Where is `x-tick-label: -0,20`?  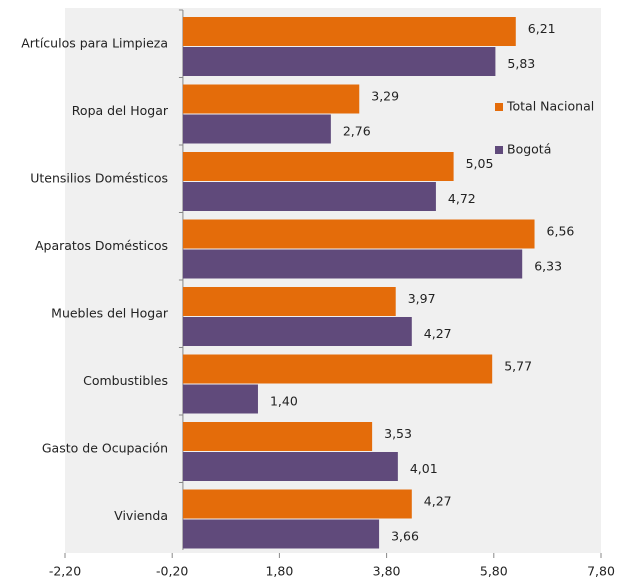
x-tick-label: -0,20 is located at coordinates (172, 571).